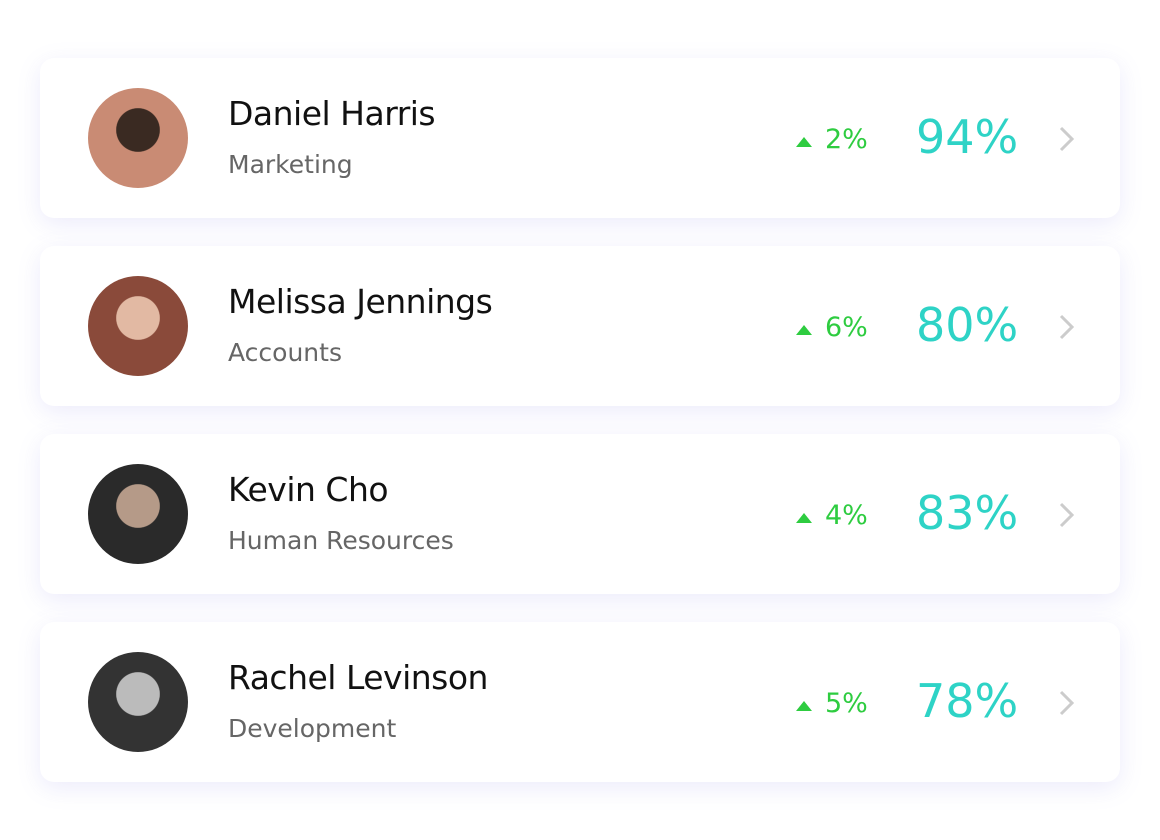 The width and height of the screenshot is (1160, 840). Describe the element at coordinates (285, 352) in the screenshot. I see `person-department: Accounts` at that location.